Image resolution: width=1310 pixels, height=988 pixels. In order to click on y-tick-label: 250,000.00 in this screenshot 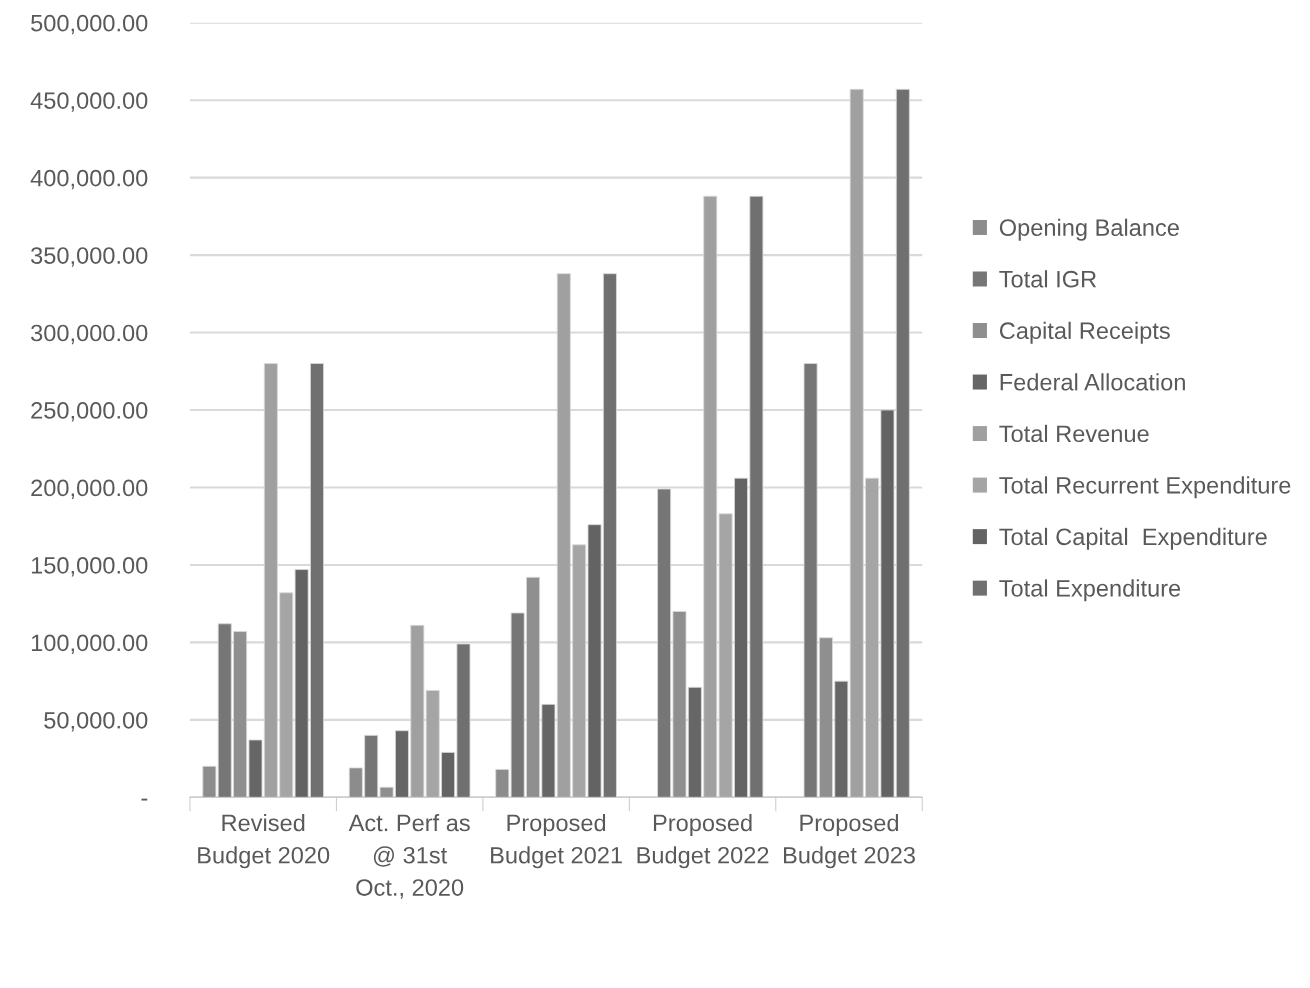, I will do `click(89, 412)`.